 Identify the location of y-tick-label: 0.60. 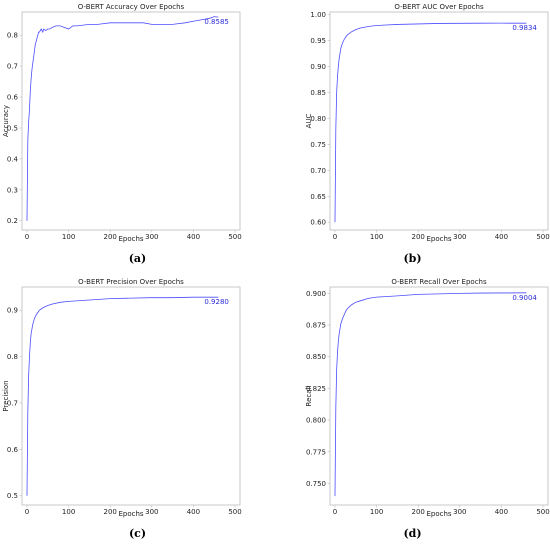
(318, 223).